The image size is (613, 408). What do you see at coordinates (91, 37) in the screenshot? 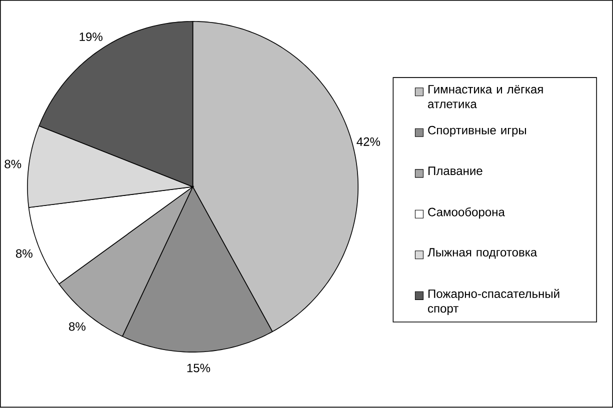
I see `data-label: 19%` at bounding box center [91, 37].